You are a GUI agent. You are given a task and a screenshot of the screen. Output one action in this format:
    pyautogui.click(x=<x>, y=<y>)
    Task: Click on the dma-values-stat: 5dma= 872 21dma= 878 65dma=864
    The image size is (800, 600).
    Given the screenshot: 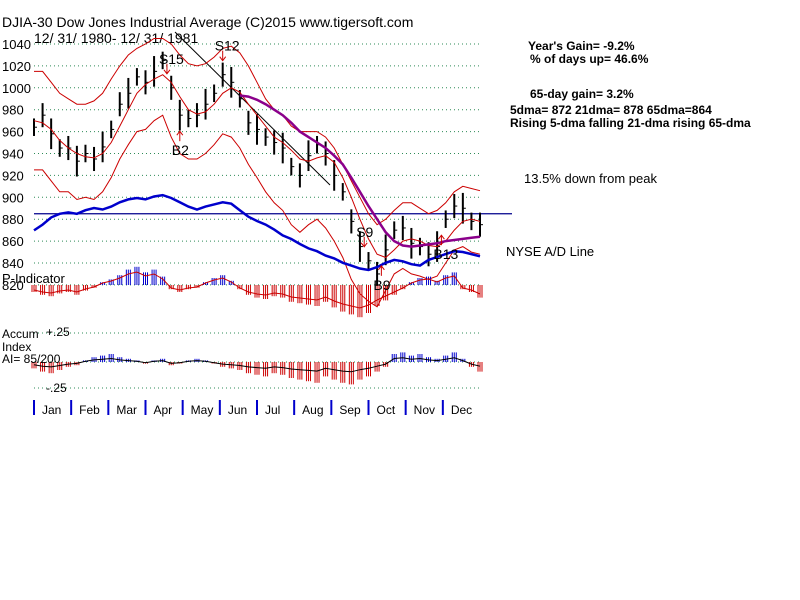 What is the action you would take?
    pyautogui.click(x=611, y=110)
    